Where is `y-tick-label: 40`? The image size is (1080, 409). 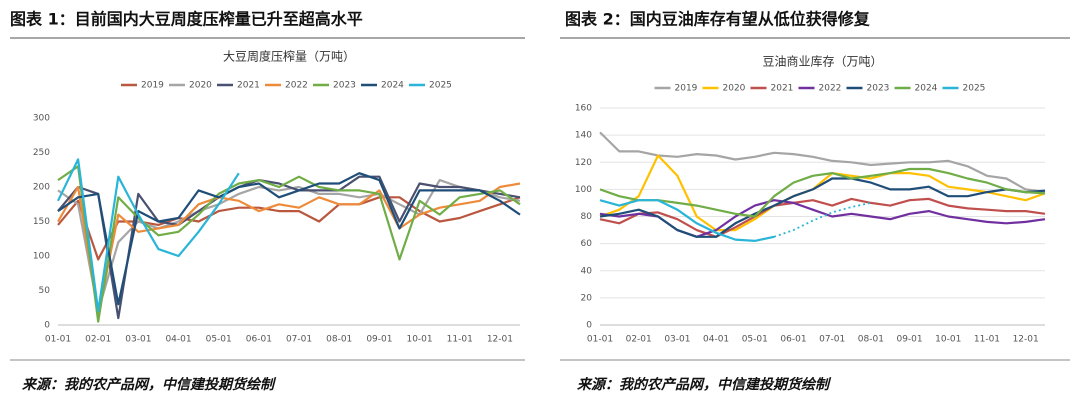 y-tick-label: 40 is located at coordinates (587, 271).